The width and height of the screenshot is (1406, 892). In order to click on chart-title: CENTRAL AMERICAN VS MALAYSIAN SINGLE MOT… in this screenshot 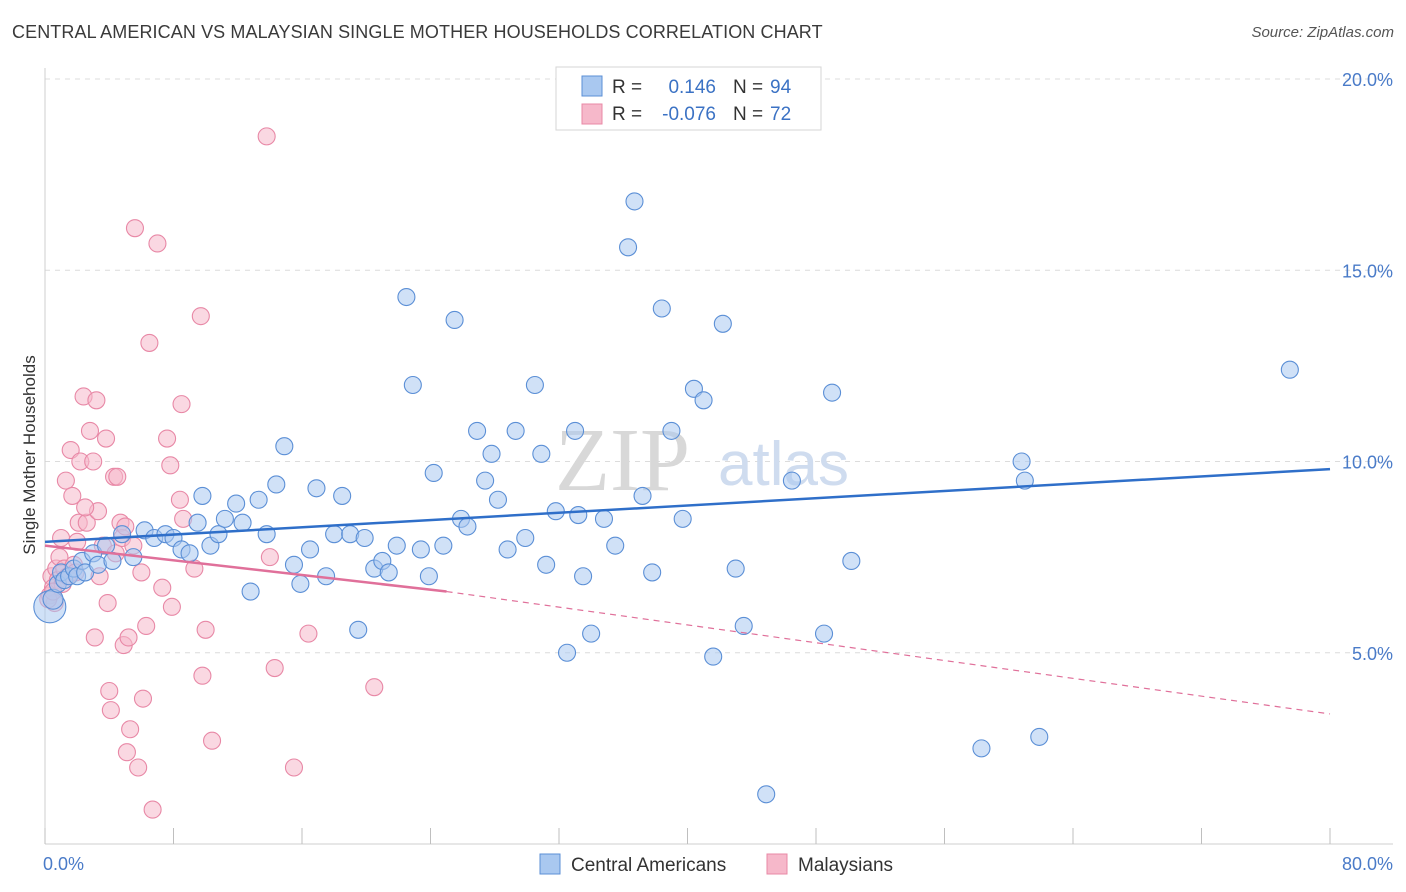, I will do `click(417, 32)`.